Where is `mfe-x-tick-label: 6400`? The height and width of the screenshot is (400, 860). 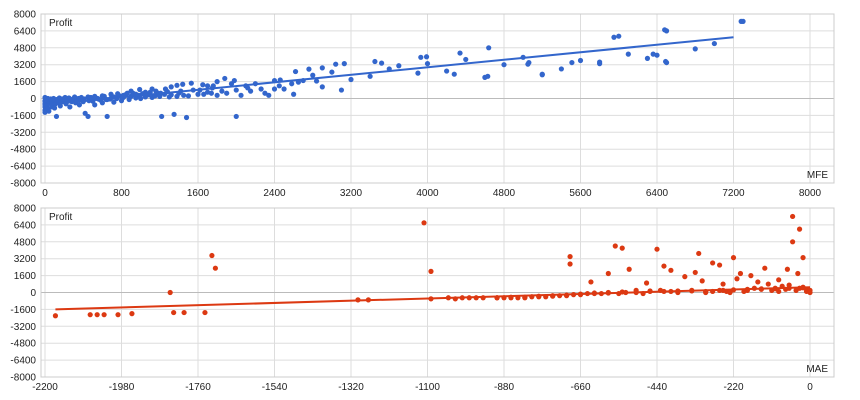 mfe-x-tick-label: 6400 is located at coordinates (657, 193).